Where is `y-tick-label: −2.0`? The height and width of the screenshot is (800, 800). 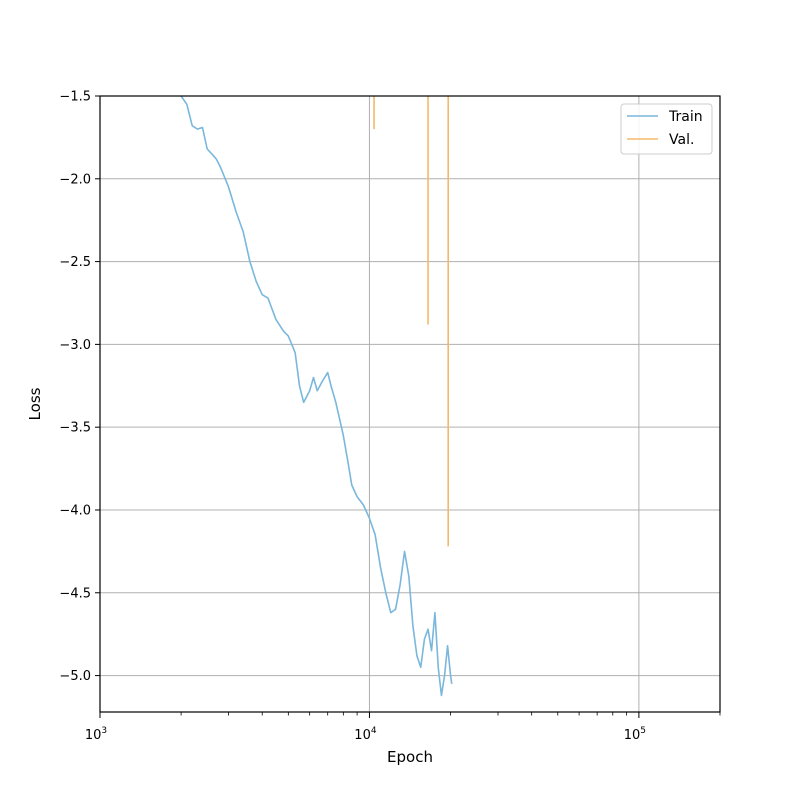
y-tick-label: −2.0 is located at coordinates (75, 179).